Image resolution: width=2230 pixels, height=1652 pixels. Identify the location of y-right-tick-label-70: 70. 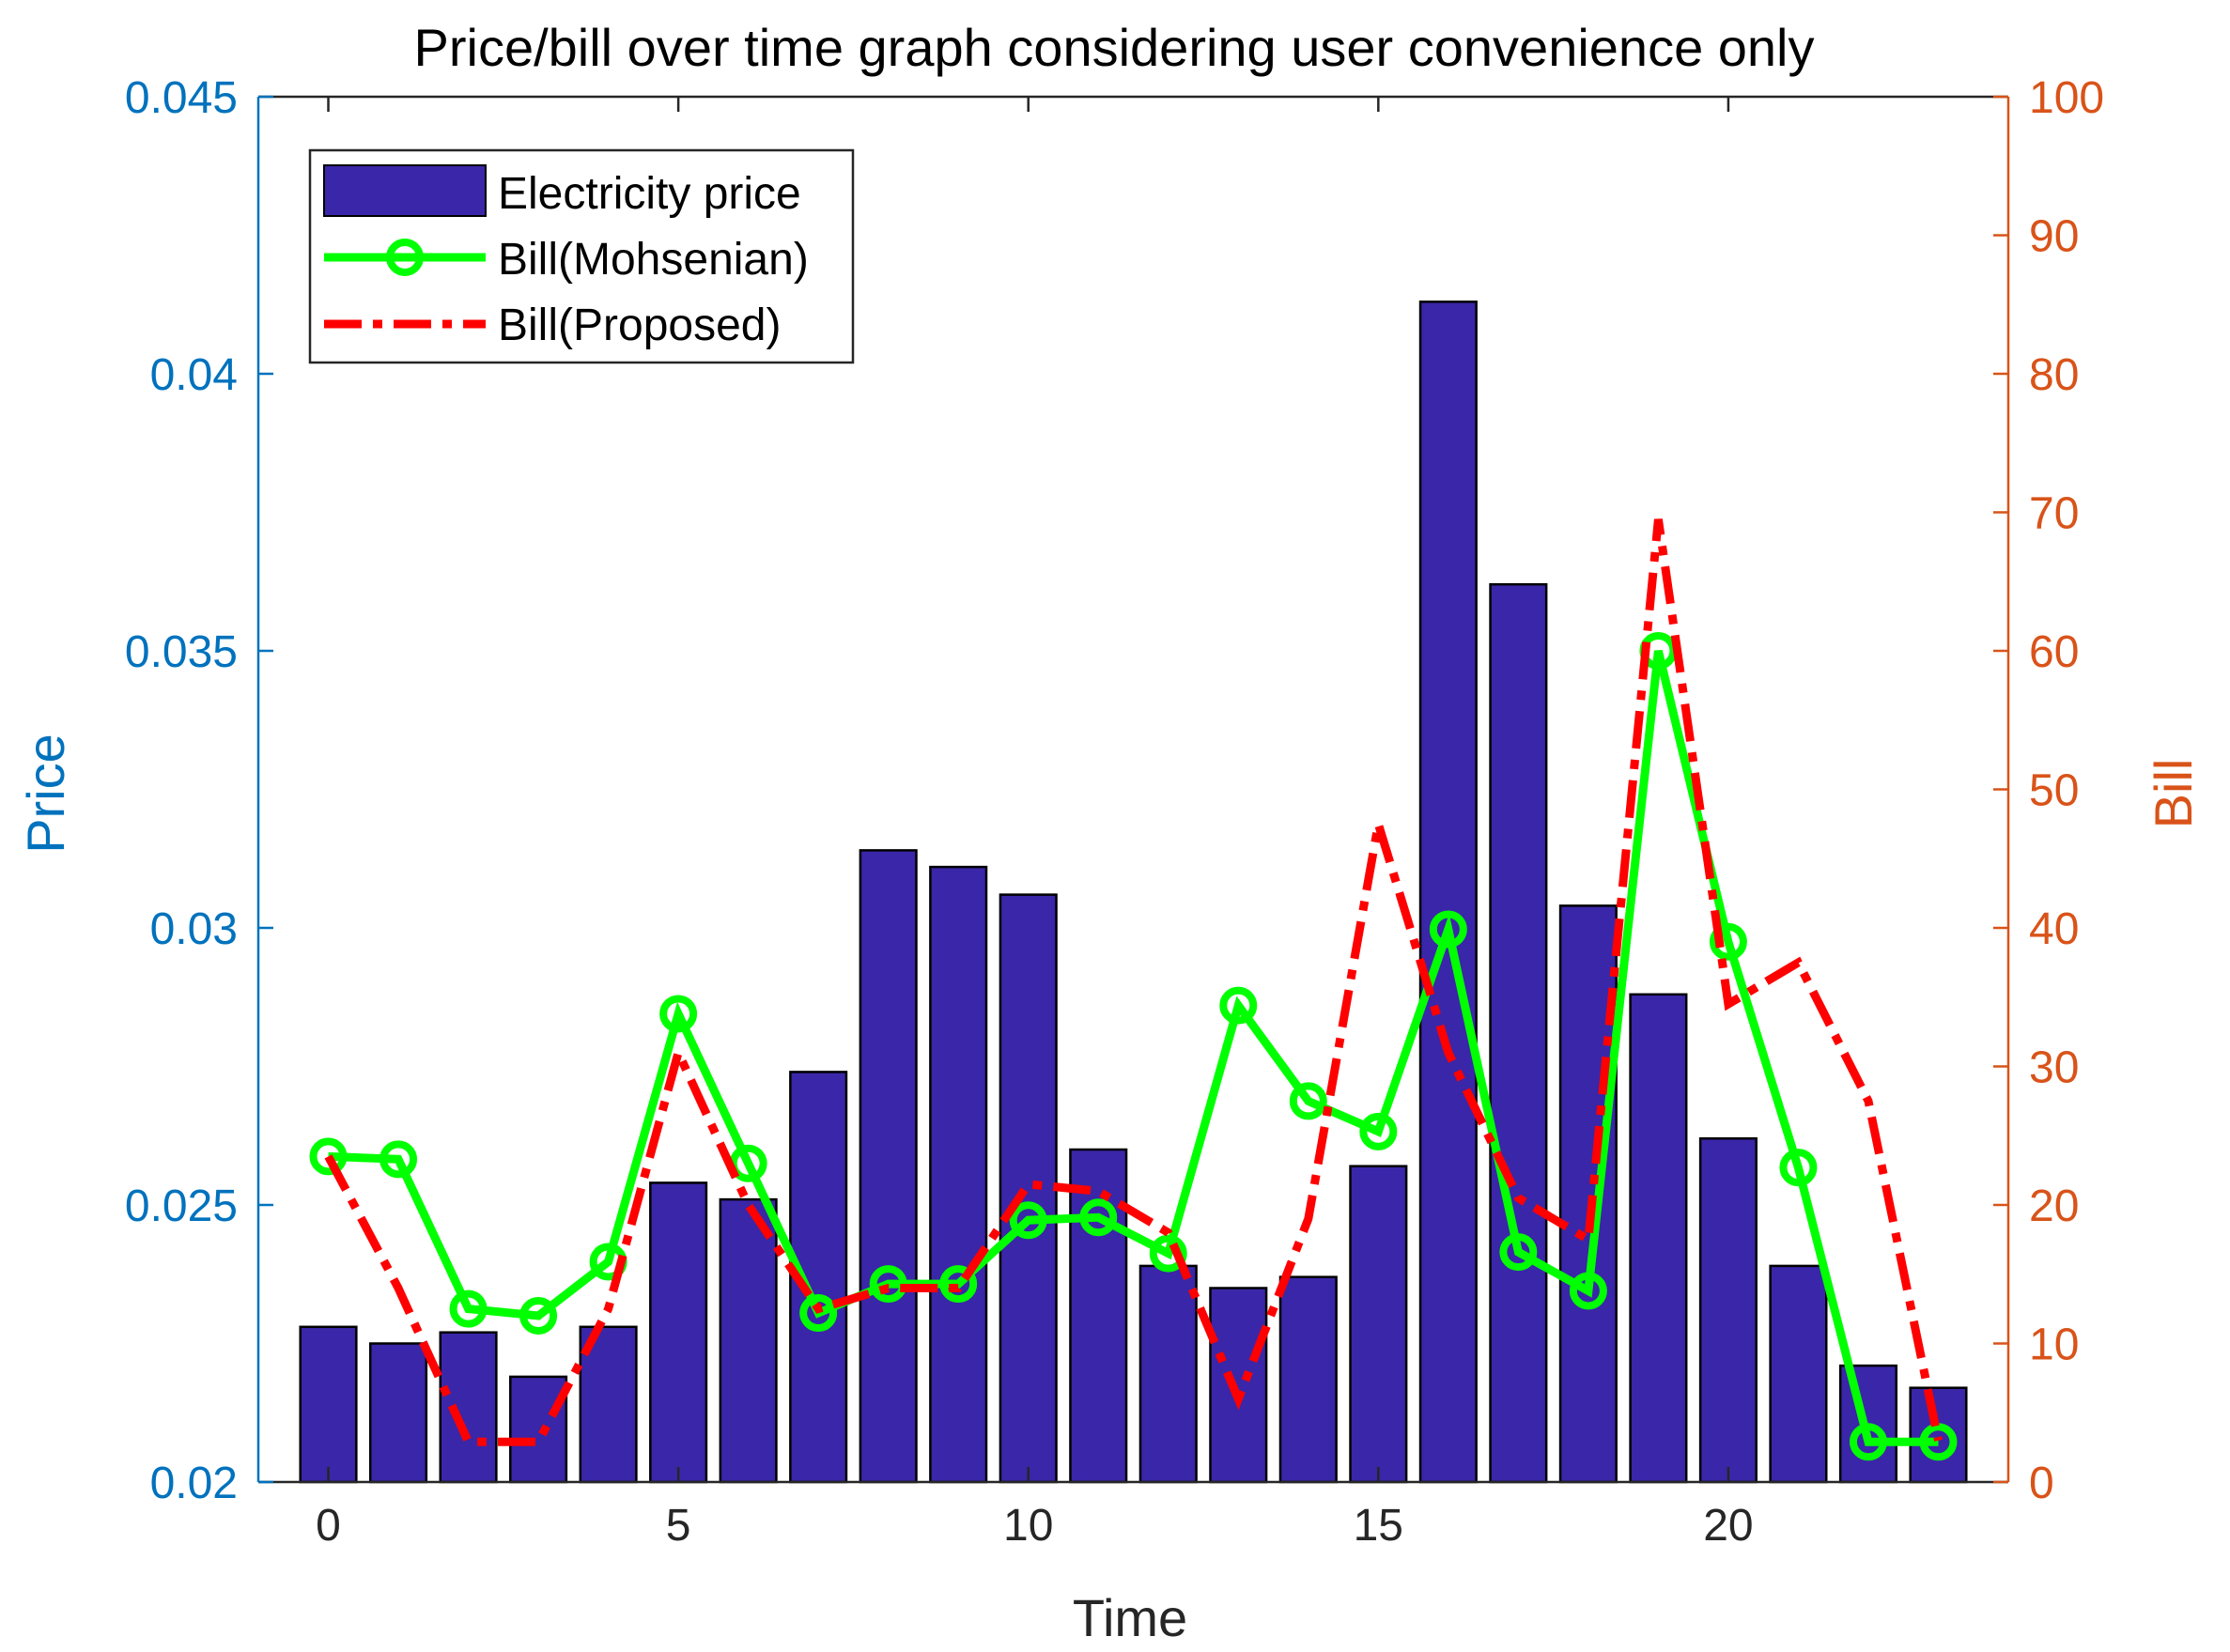
(2054, 514).